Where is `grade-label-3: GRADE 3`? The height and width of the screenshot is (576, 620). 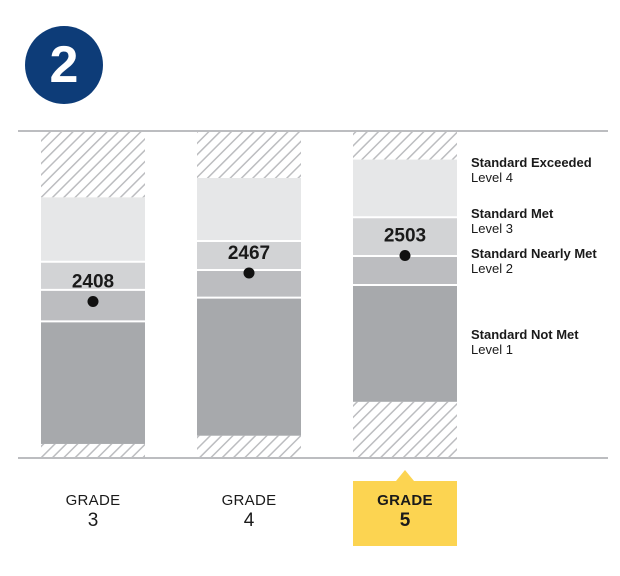
grade-label-3: GRADE 3 is located at coordinates (93, 512).